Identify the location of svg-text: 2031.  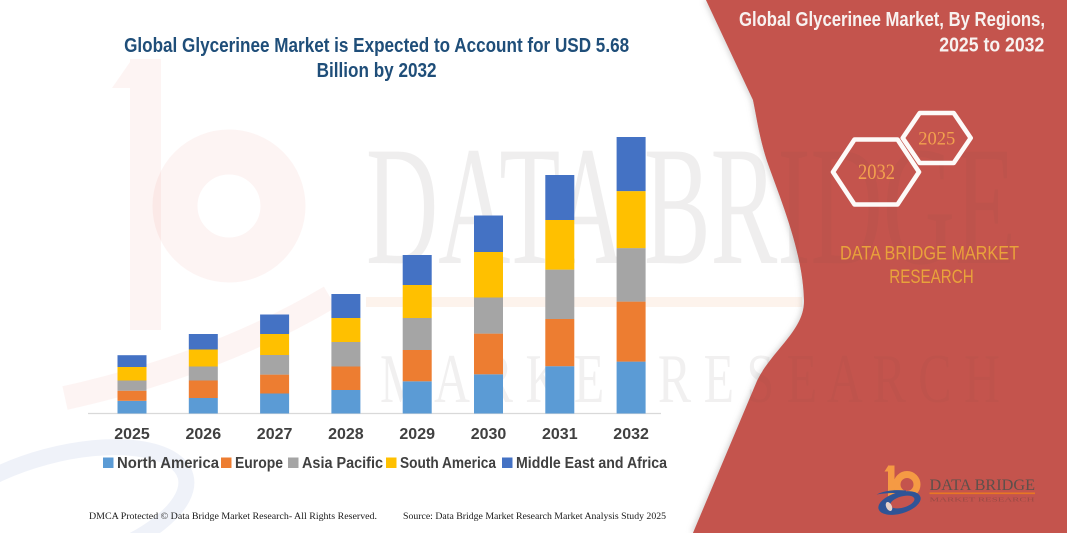
(560, 434).